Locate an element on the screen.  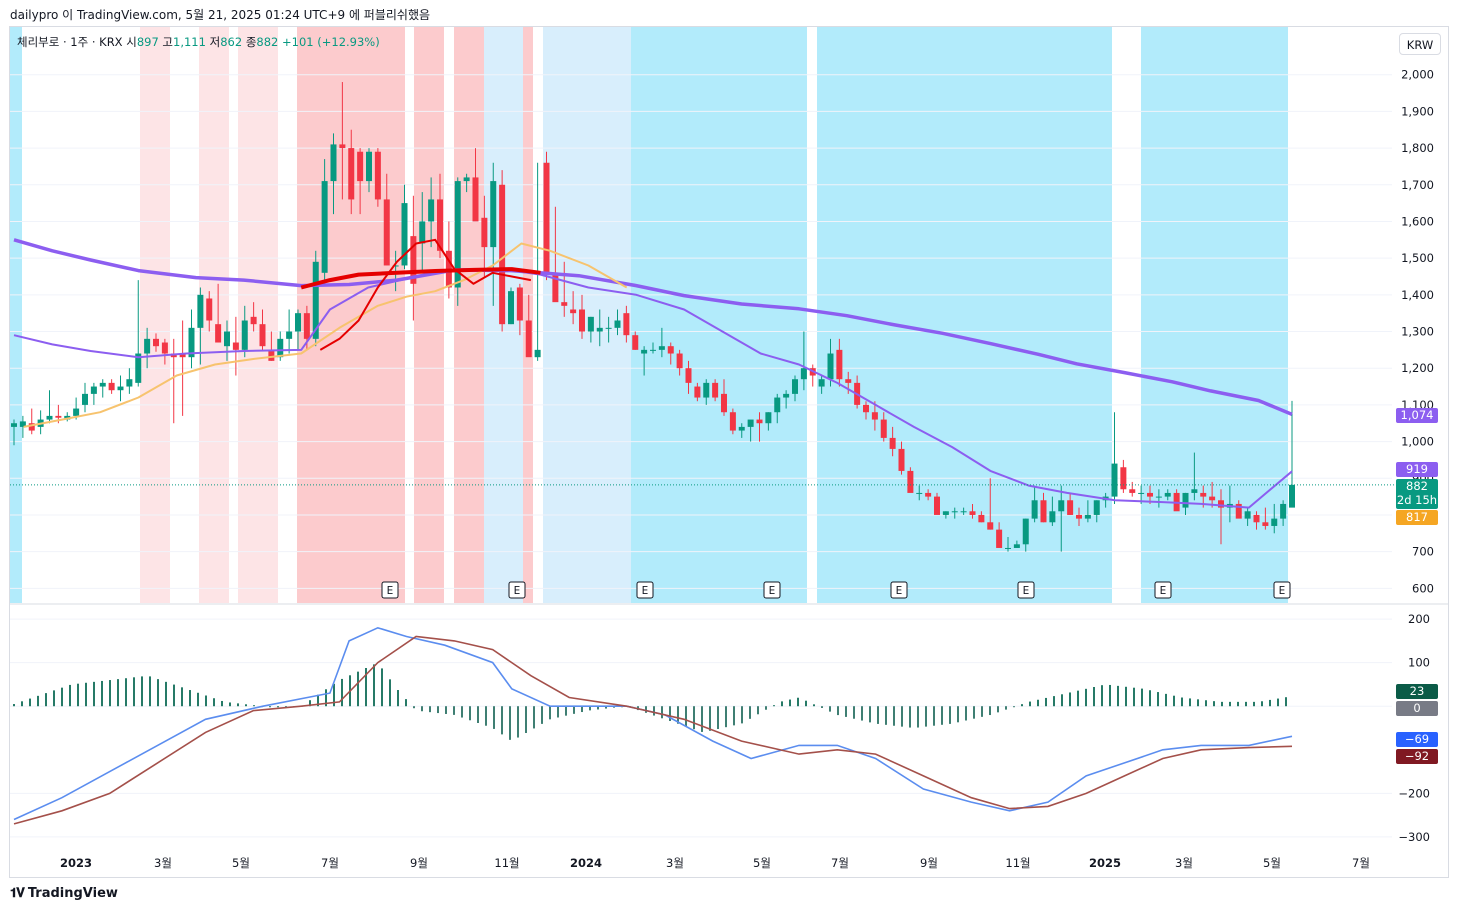
macd-y-tick-label: −300 is located at coordinates (1414, 837).